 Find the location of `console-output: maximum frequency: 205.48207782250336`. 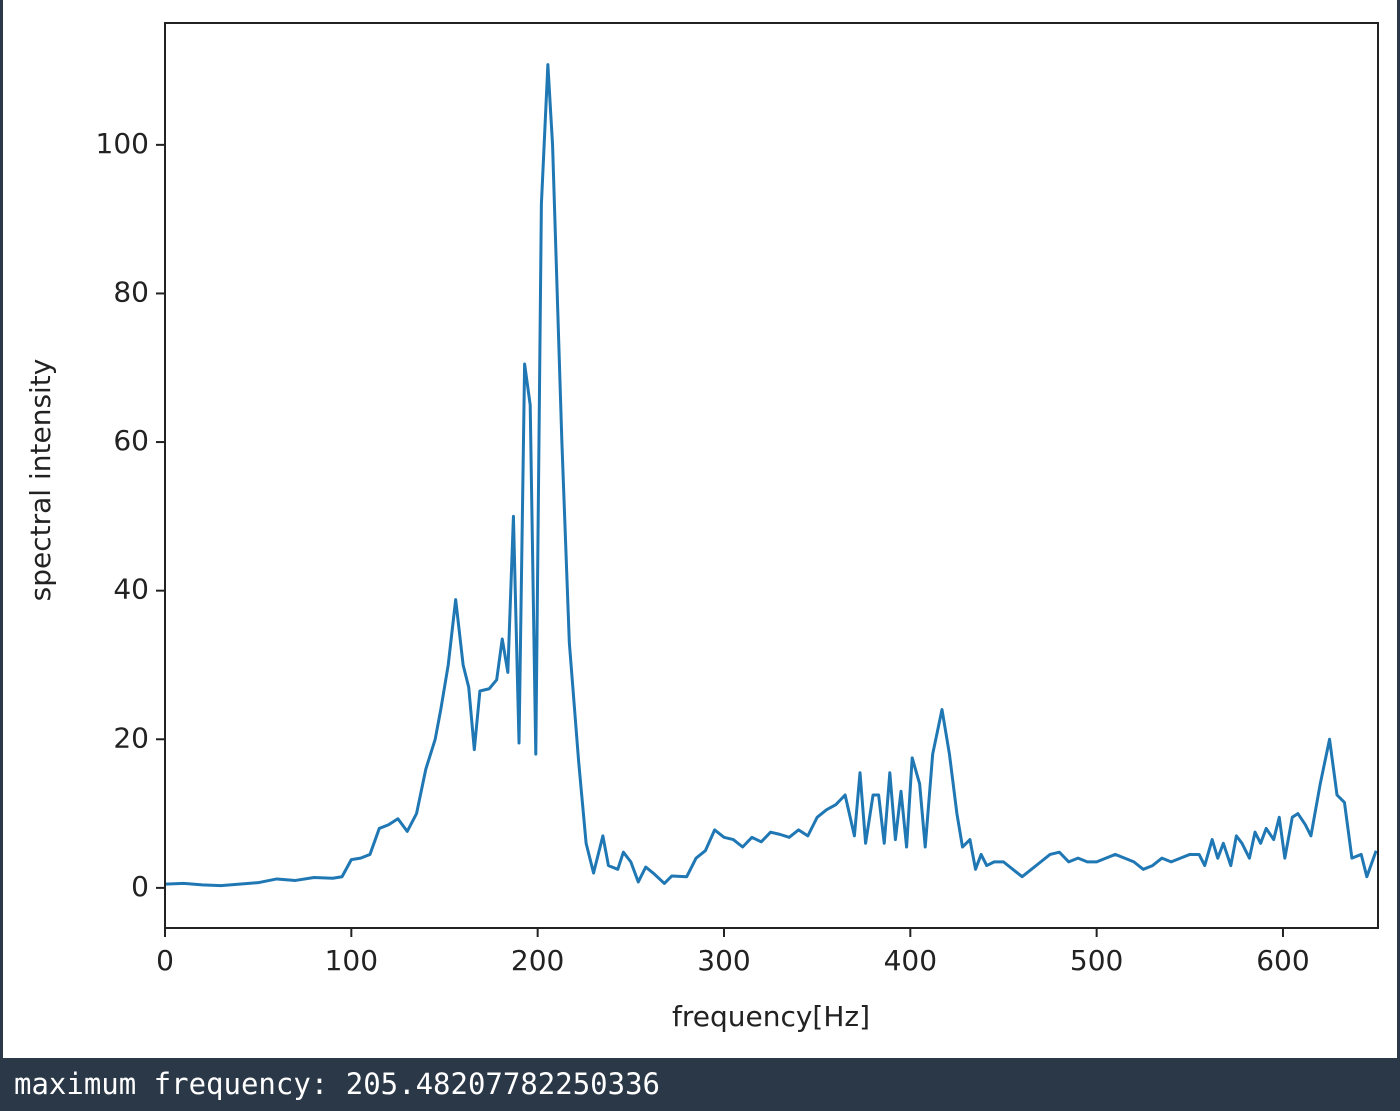

console-output: maximum frequency: 205.48207782250336 is located at coordinates (700, 1084).